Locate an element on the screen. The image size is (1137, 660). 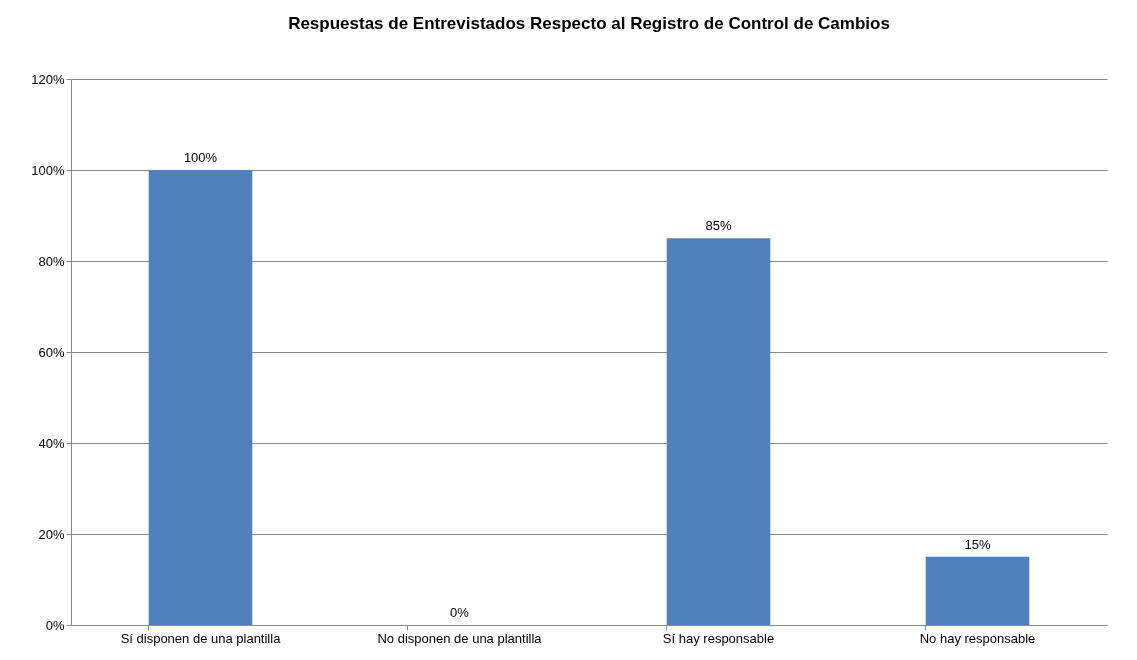
x-tick-label: Sí disponen de una plantilla is located at coordinates (201, 638).